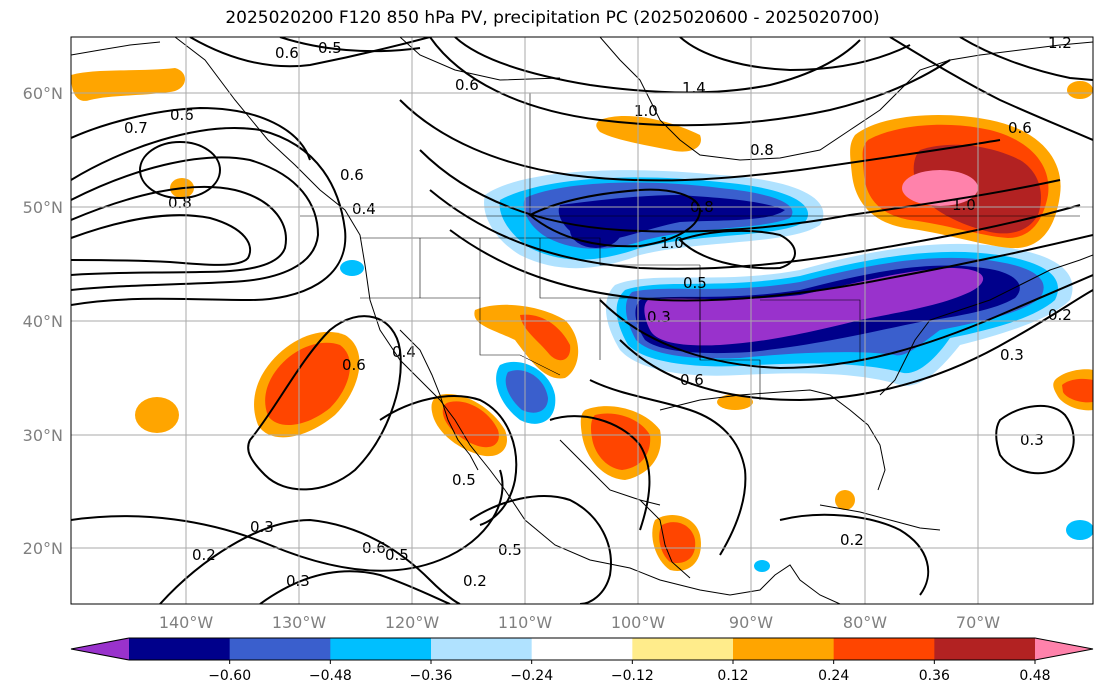  What do you see at coordinates (865, 622) in the screenshot?
I see `lon-tick-label: 80°W` at bounding box center [865, 622].